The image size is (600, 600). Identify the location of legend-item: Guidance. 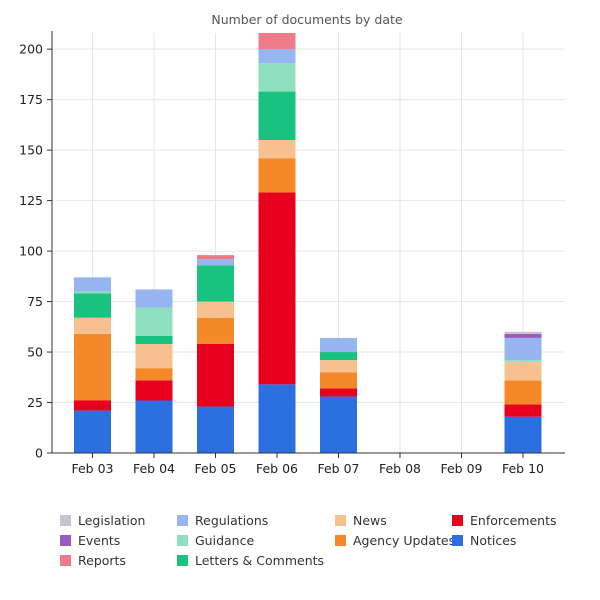
(215, 540).